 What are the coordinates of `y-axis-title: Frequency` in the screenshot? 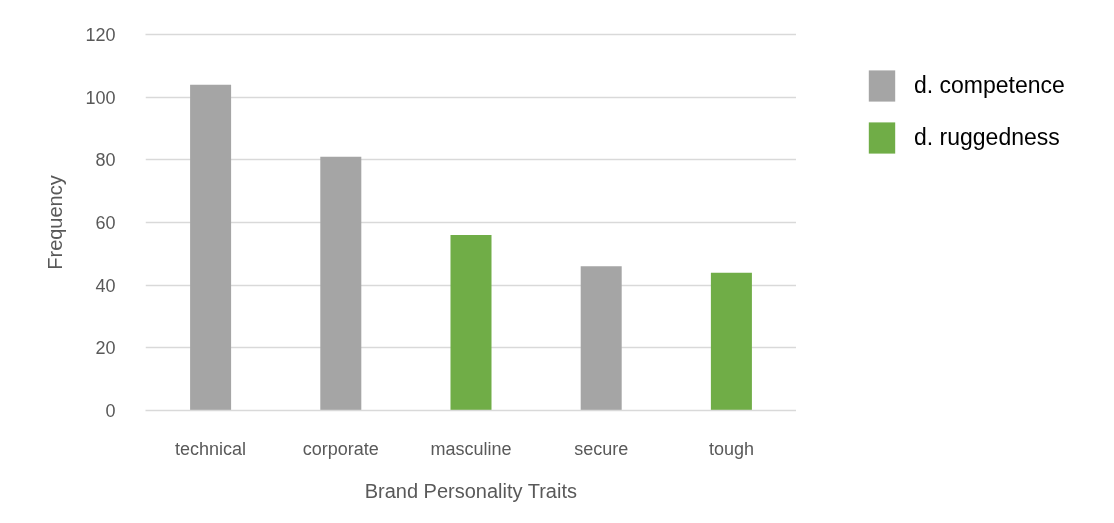 It's located at (55, 222).